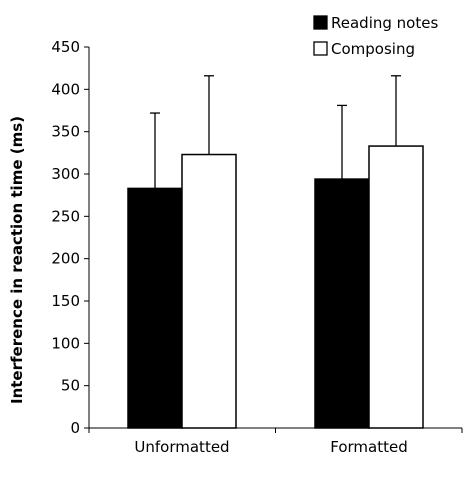 This screenshot has height=478, width=474. Describe the element at coordinates (369, 447) in the screenshot. I see `x-category-label: Formatted` at that location.